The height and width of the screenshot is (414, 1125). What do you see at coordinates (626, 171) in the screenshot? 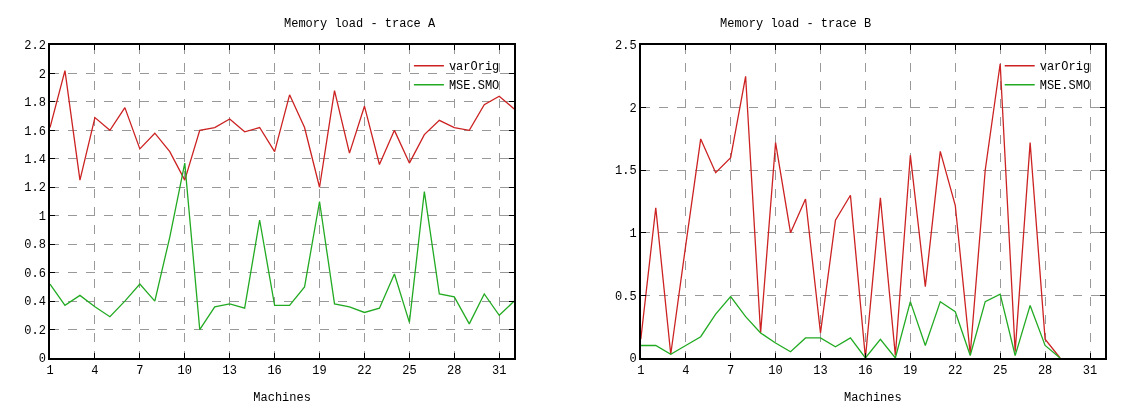
I see `y-tick-label: 1.5` at bounding box center [626, 171].